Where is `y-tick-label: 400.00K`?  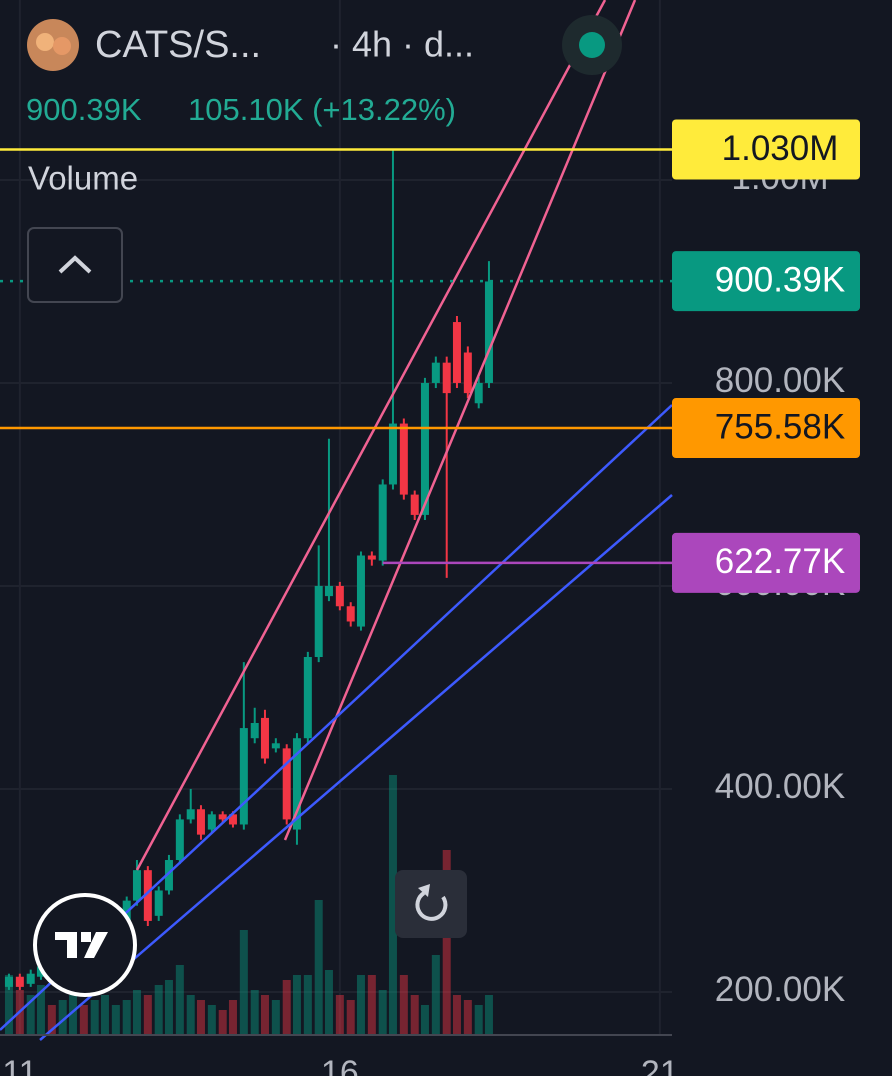
y-tick-label: 400.00K is located at coordinates (780, 786).